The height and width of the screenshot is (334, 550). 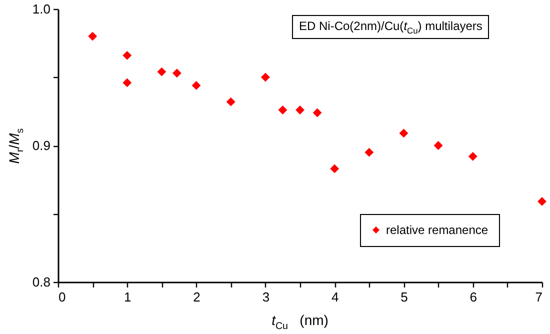 What do you see at coordinates (335, 297) in the screenshot?
I see `x-tick-label: 4` at bounding box center [335, 297].